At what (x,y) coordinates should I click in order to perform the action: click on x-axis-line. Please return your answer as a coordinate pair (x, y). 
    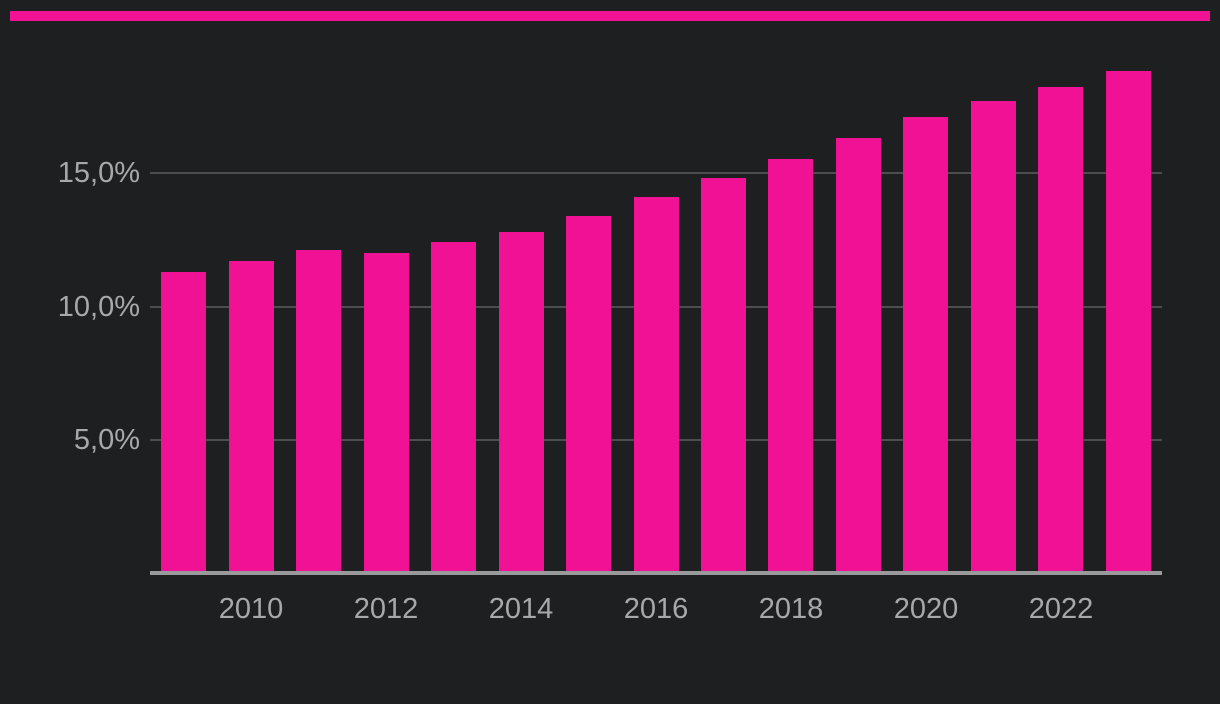
    Looking at the image, I should click on (656, 573).